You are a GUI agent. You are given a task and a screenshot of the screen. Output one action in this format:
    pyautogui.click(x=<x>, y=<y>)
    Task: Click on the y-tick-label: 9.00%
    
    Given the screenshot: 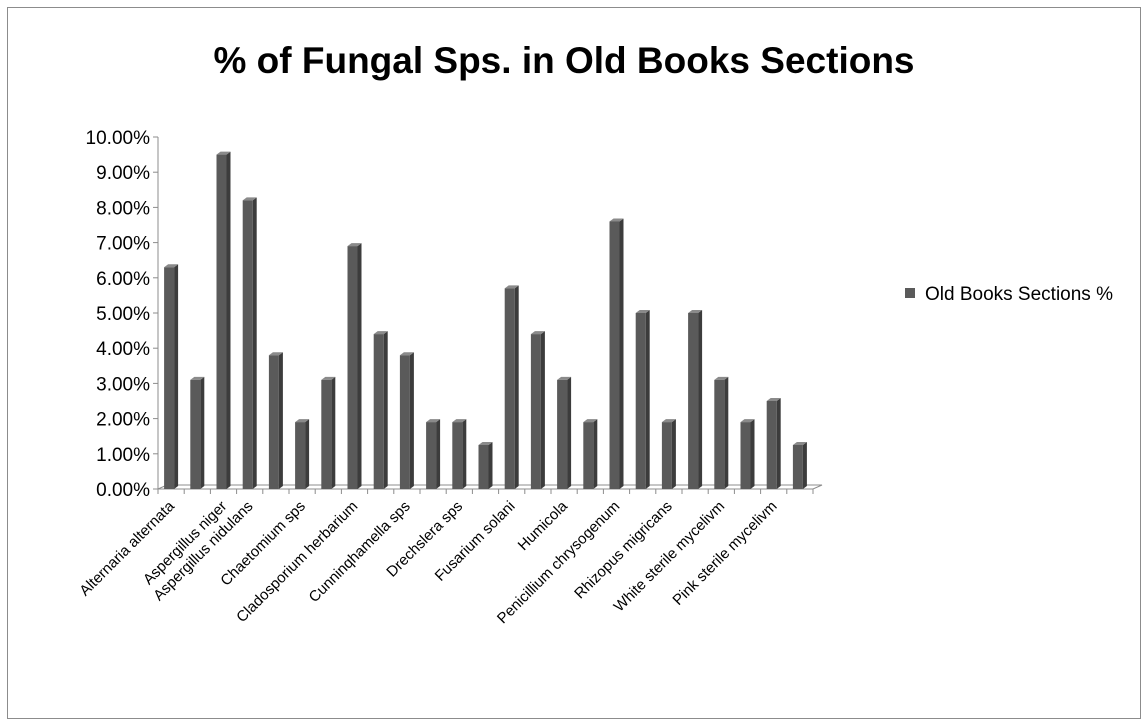 What is the action you would take?
    pyautogui.click(x=123, y=173)
    